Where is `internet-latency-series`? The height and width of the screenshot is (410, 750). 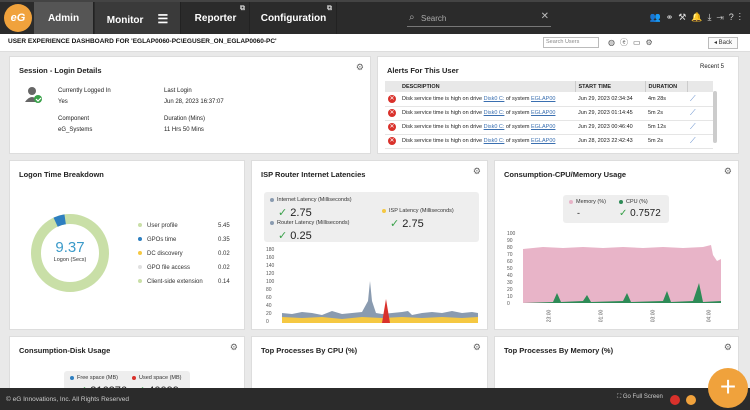
internet-latency-series is located at coordinates (380, 302).